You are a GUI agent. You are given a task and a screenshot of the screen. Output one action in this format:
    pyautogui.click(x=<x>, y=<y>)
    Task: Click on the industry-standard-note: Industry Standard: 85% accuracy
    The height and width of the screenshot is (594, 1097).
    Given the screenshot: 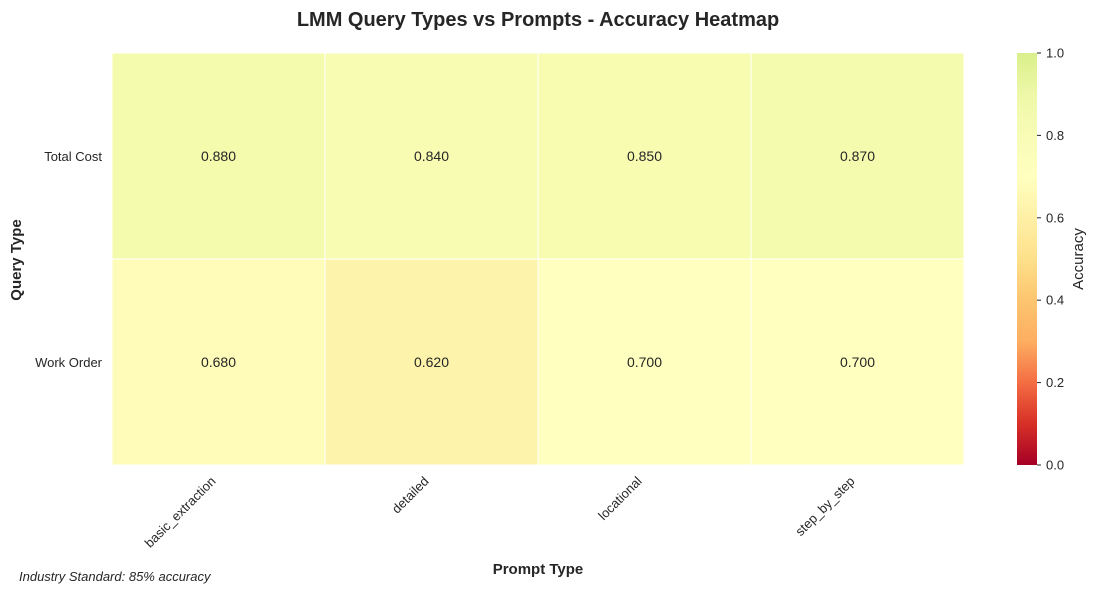 What is the action you would take?
    pyautogui.click(x=115, y=576)
    